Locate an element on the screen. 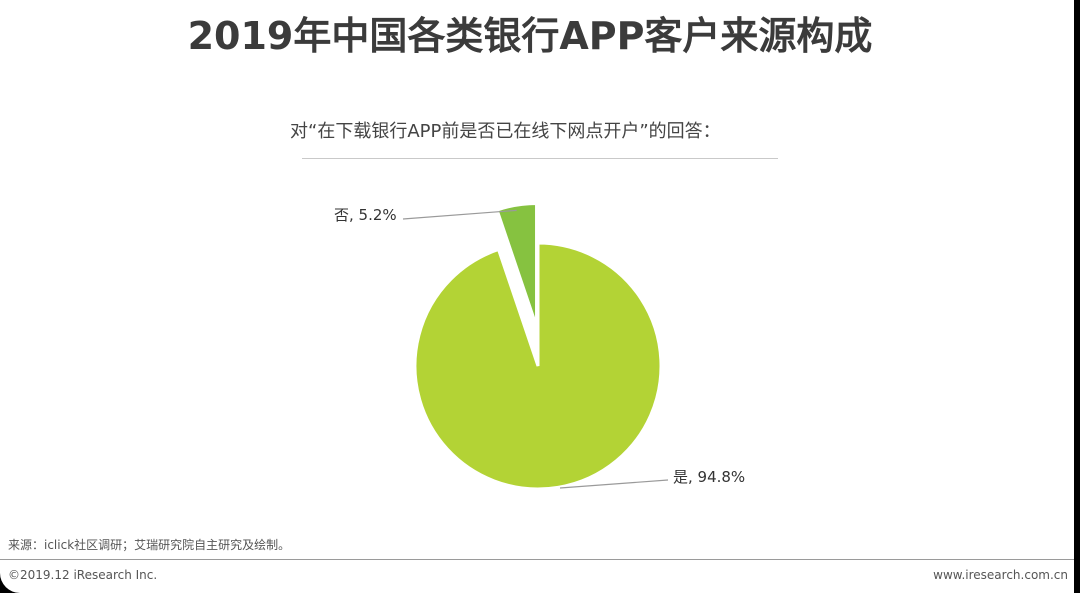 This screenshot has width=1080, height=593. slice-label-yes: 是, 94.8% is located at coordinates (709, 477).